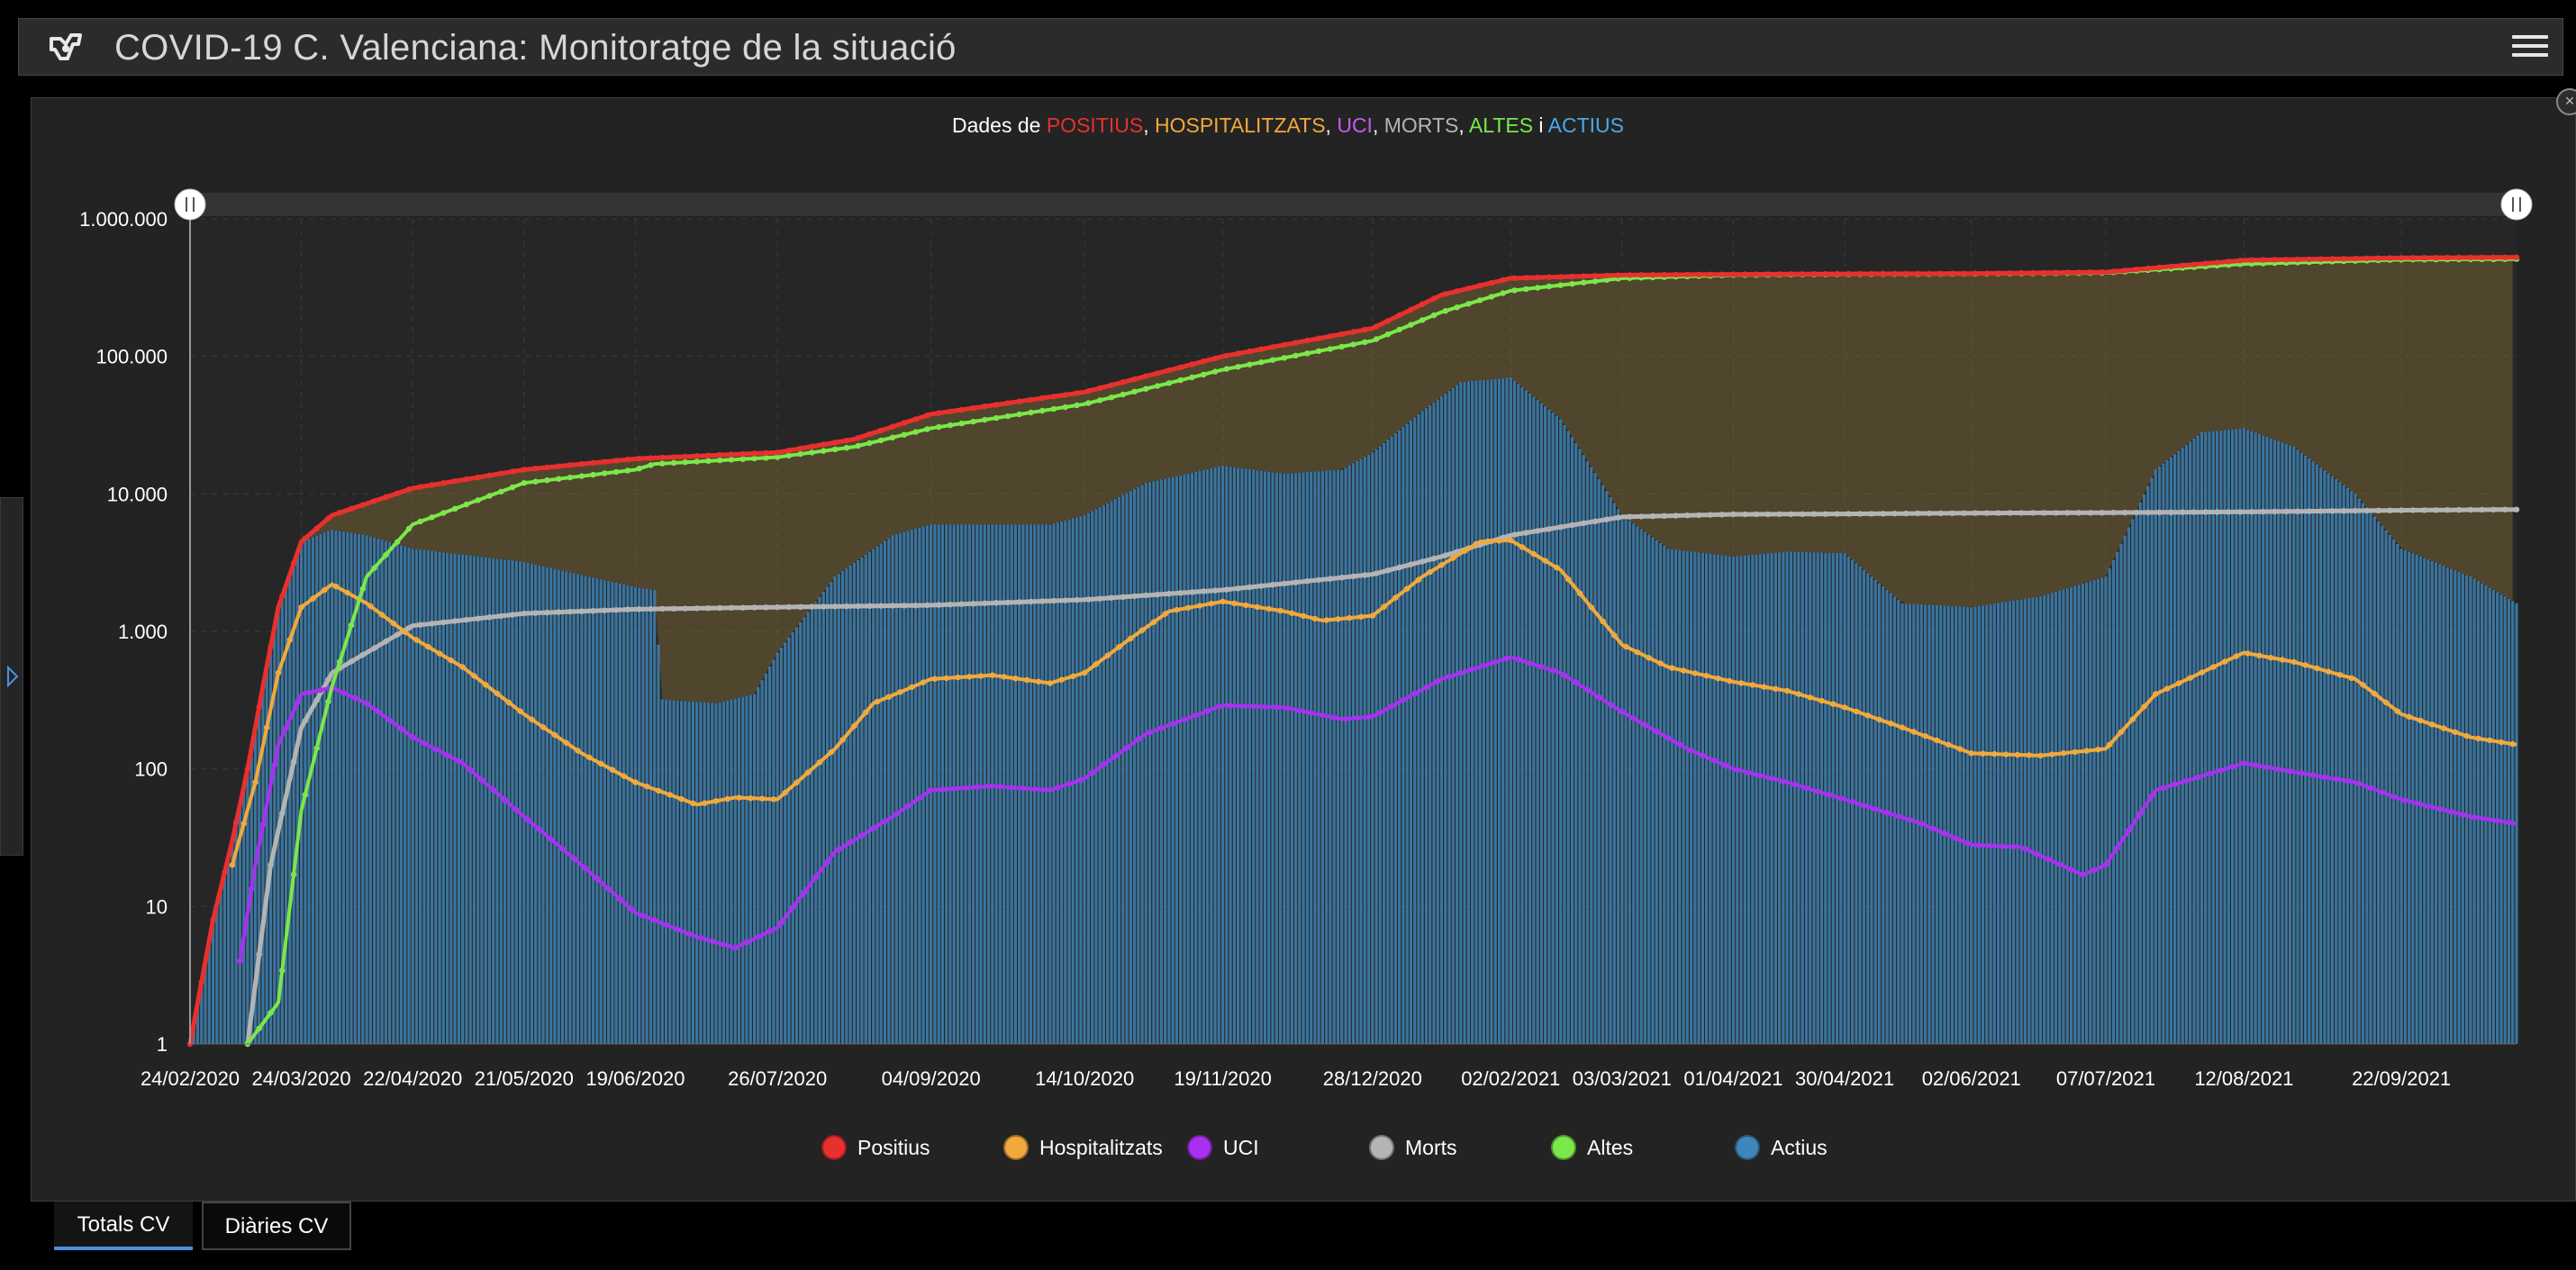 The image size is (2576, 1270). I want to click on tab-diaries-cv: Diàries CV, so click(276, 1226).